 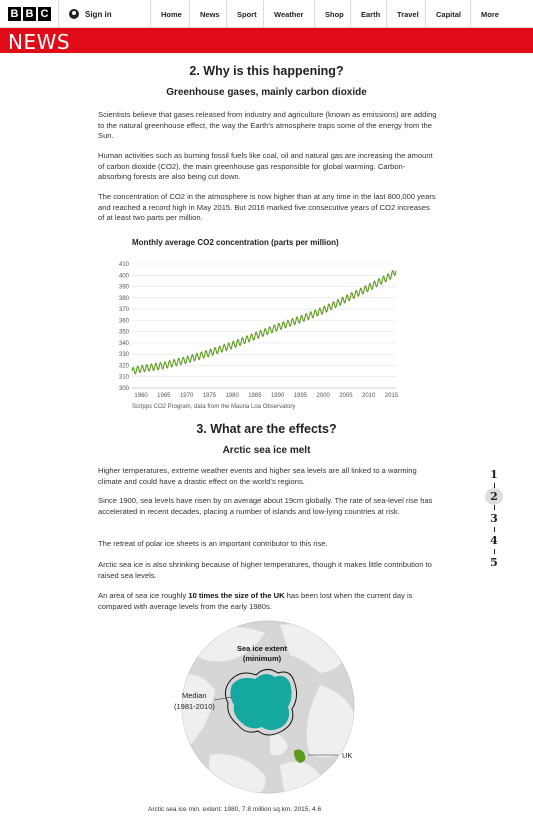 I want to click on x-tick-label: 1995, so click(x=301, y=396).